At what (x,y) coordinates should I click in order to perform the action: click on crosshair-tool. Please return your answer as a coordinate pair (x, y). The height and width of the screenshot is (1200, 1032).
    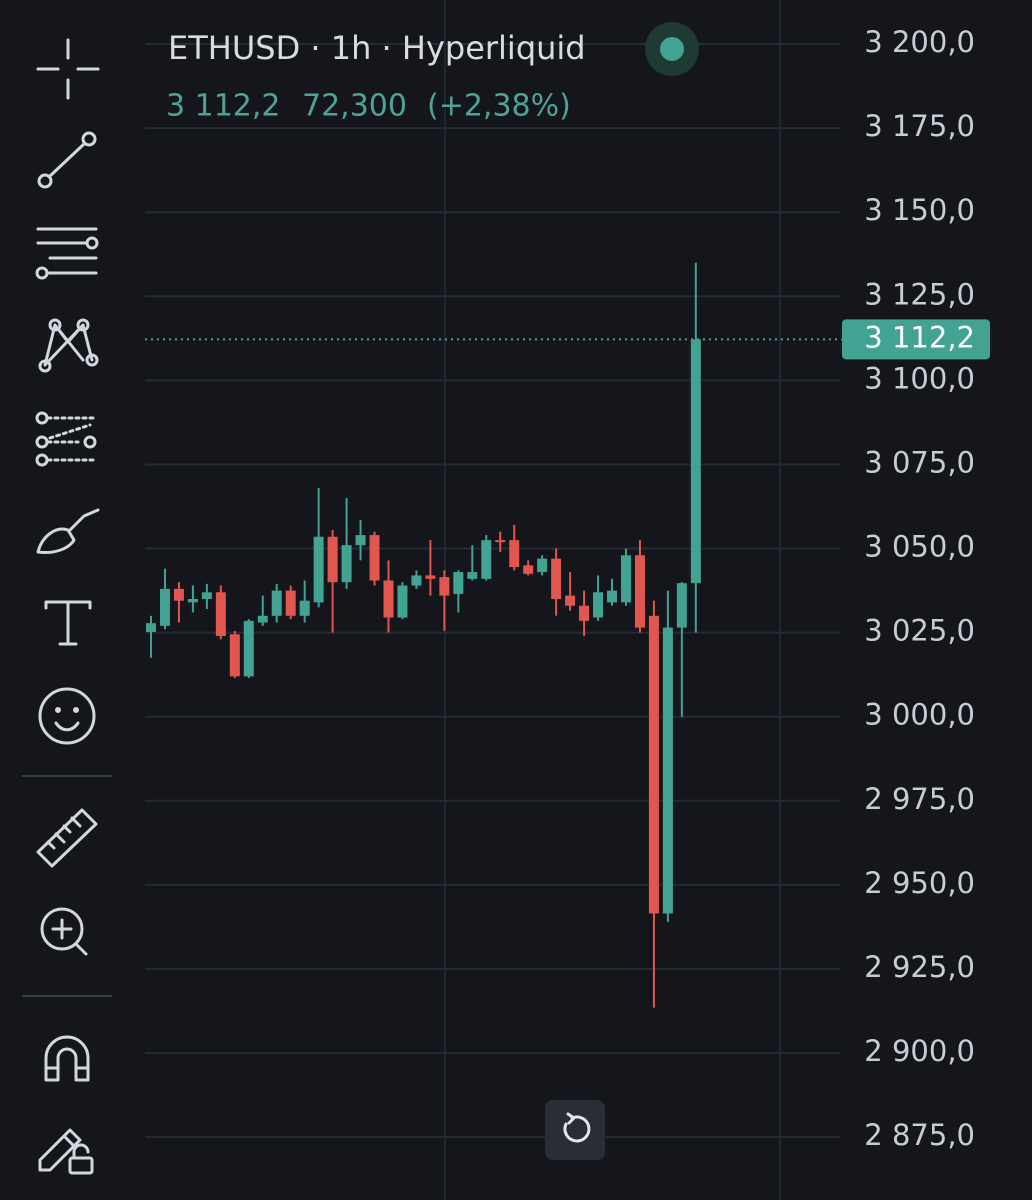
    Looking at the image, I should click on (68, 69).